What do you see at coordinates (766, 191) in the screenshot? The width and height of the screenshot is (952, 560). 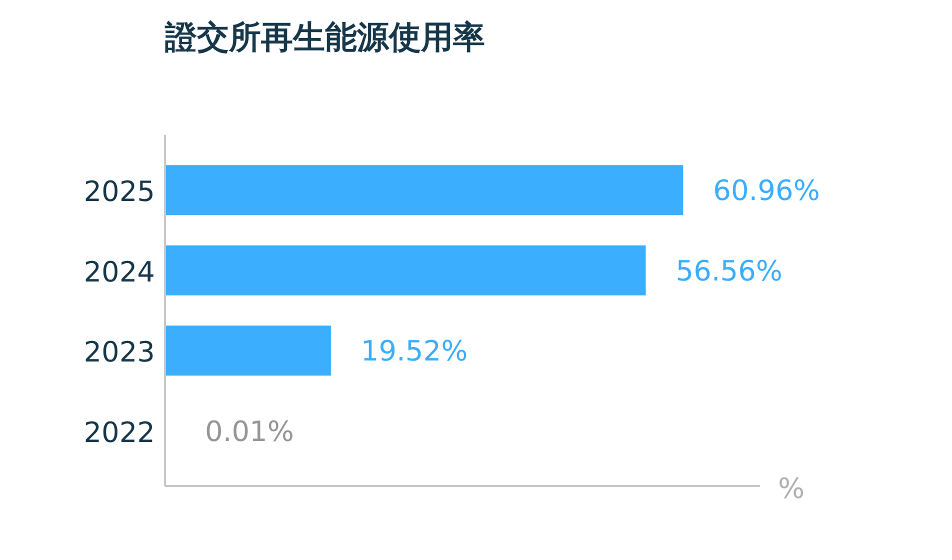 I see `data-label: 60.96%` at bounding box center [766, 191].